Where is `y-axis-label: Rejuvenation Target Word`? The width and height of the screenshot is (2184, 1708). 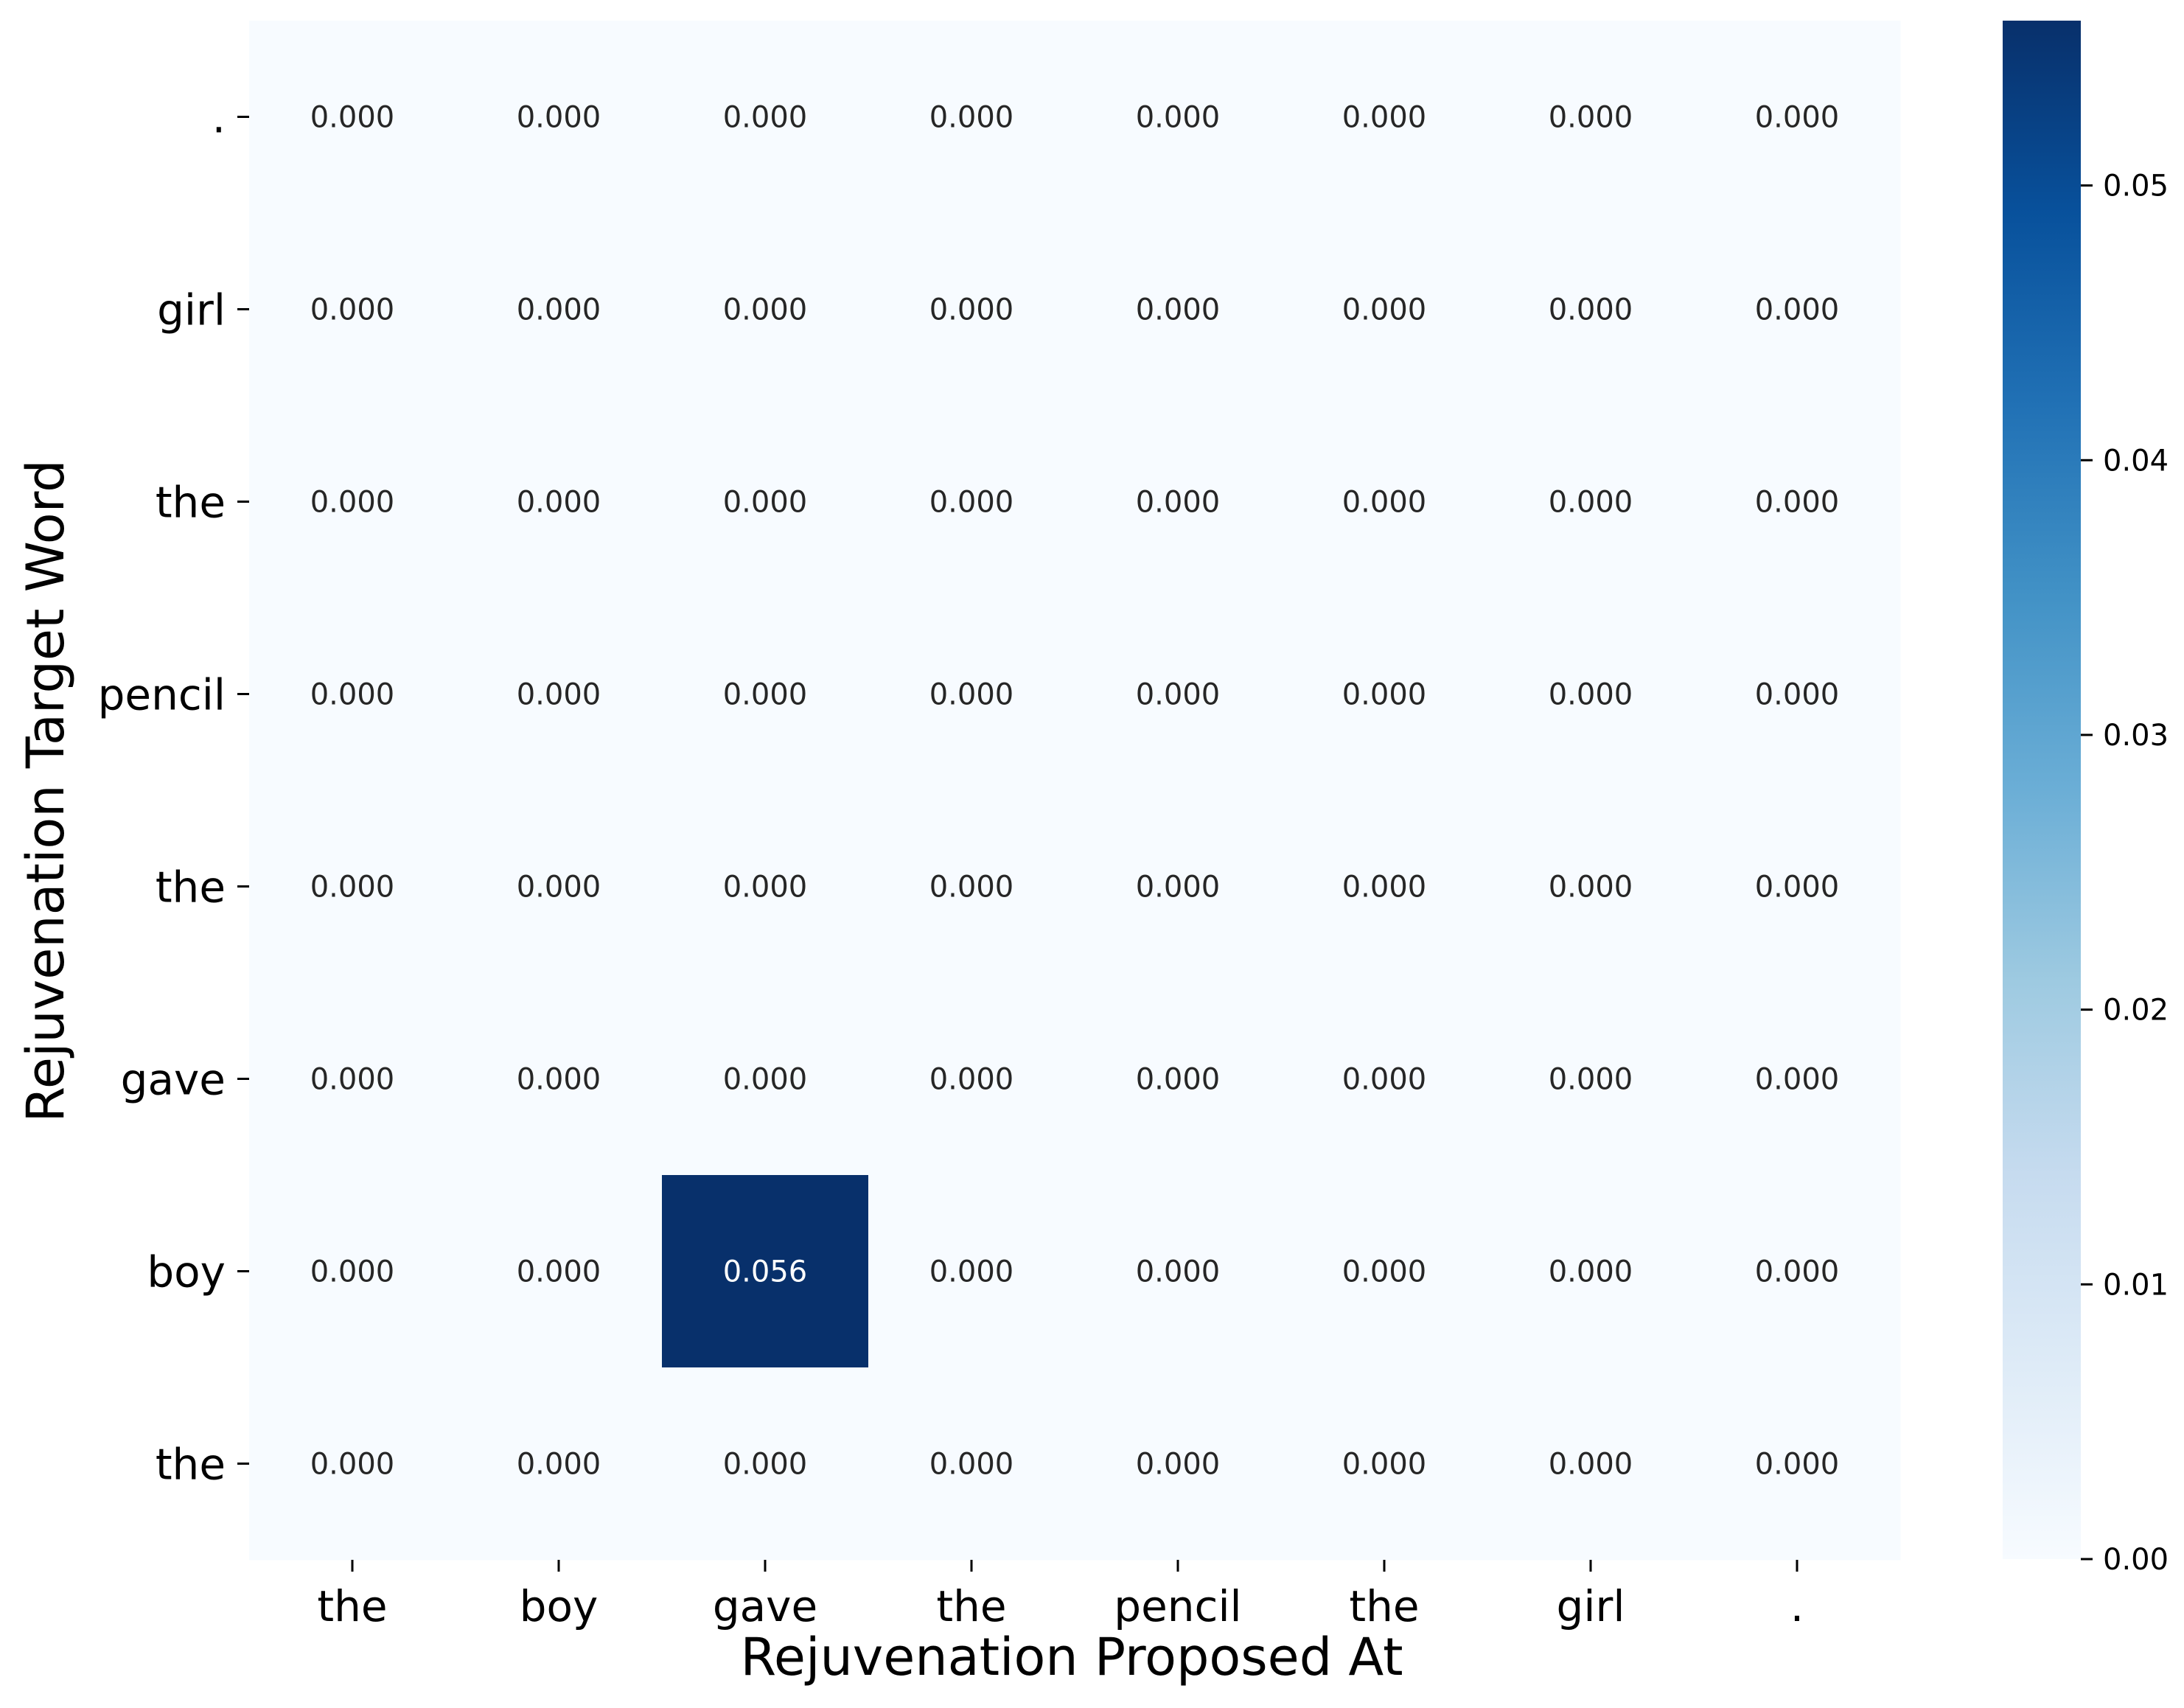 y-axis-label: Rejuvenation Target Word is located at coordinates (46, 790).